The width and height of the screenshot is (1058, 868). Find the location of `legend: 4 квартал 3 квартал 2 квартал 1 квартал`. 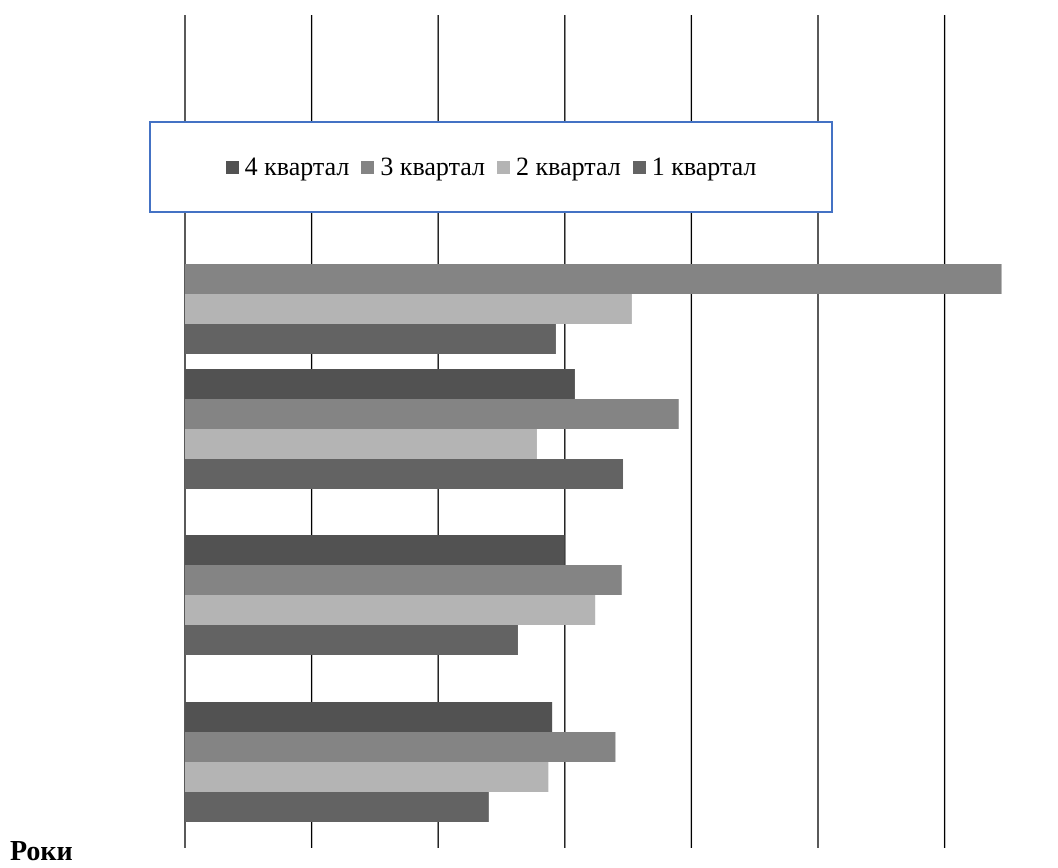

legend: 4 квартал 3 квартал 2 квартал 1 квартал is located at coordinates (491, 167).